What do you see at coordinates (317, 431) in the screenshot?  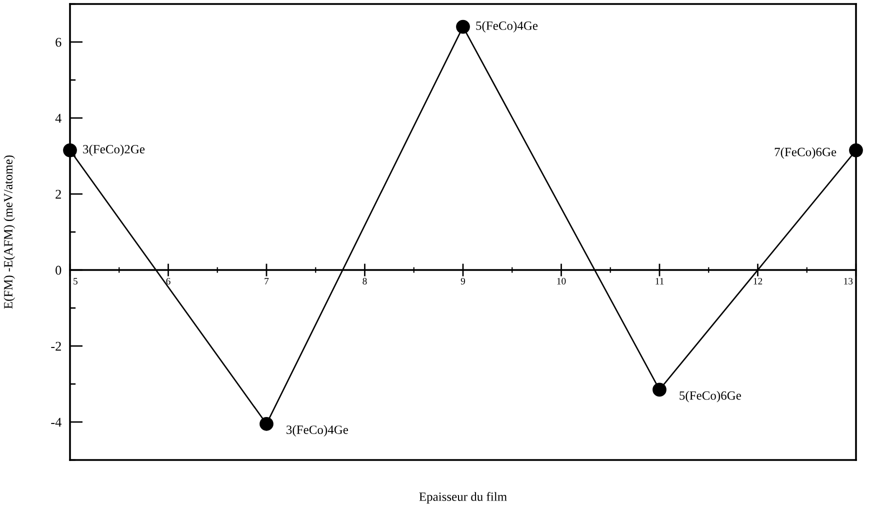 I see `annotation: 3(FeCo)4Ge` at bounding box center [317, 431].